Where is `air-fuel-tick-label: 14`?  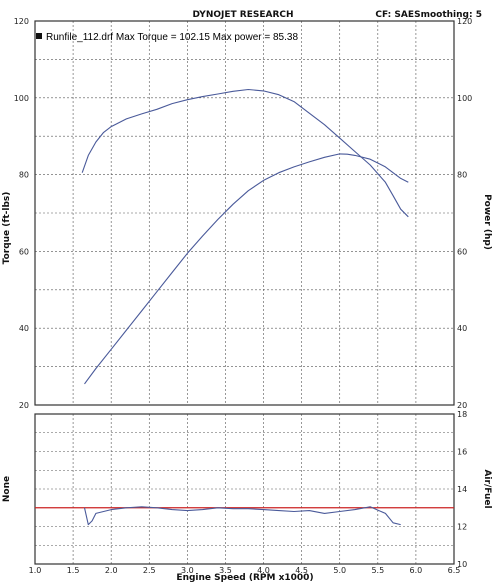
air-fuel-tick-label: 14 is located at coordinates (462, 489).